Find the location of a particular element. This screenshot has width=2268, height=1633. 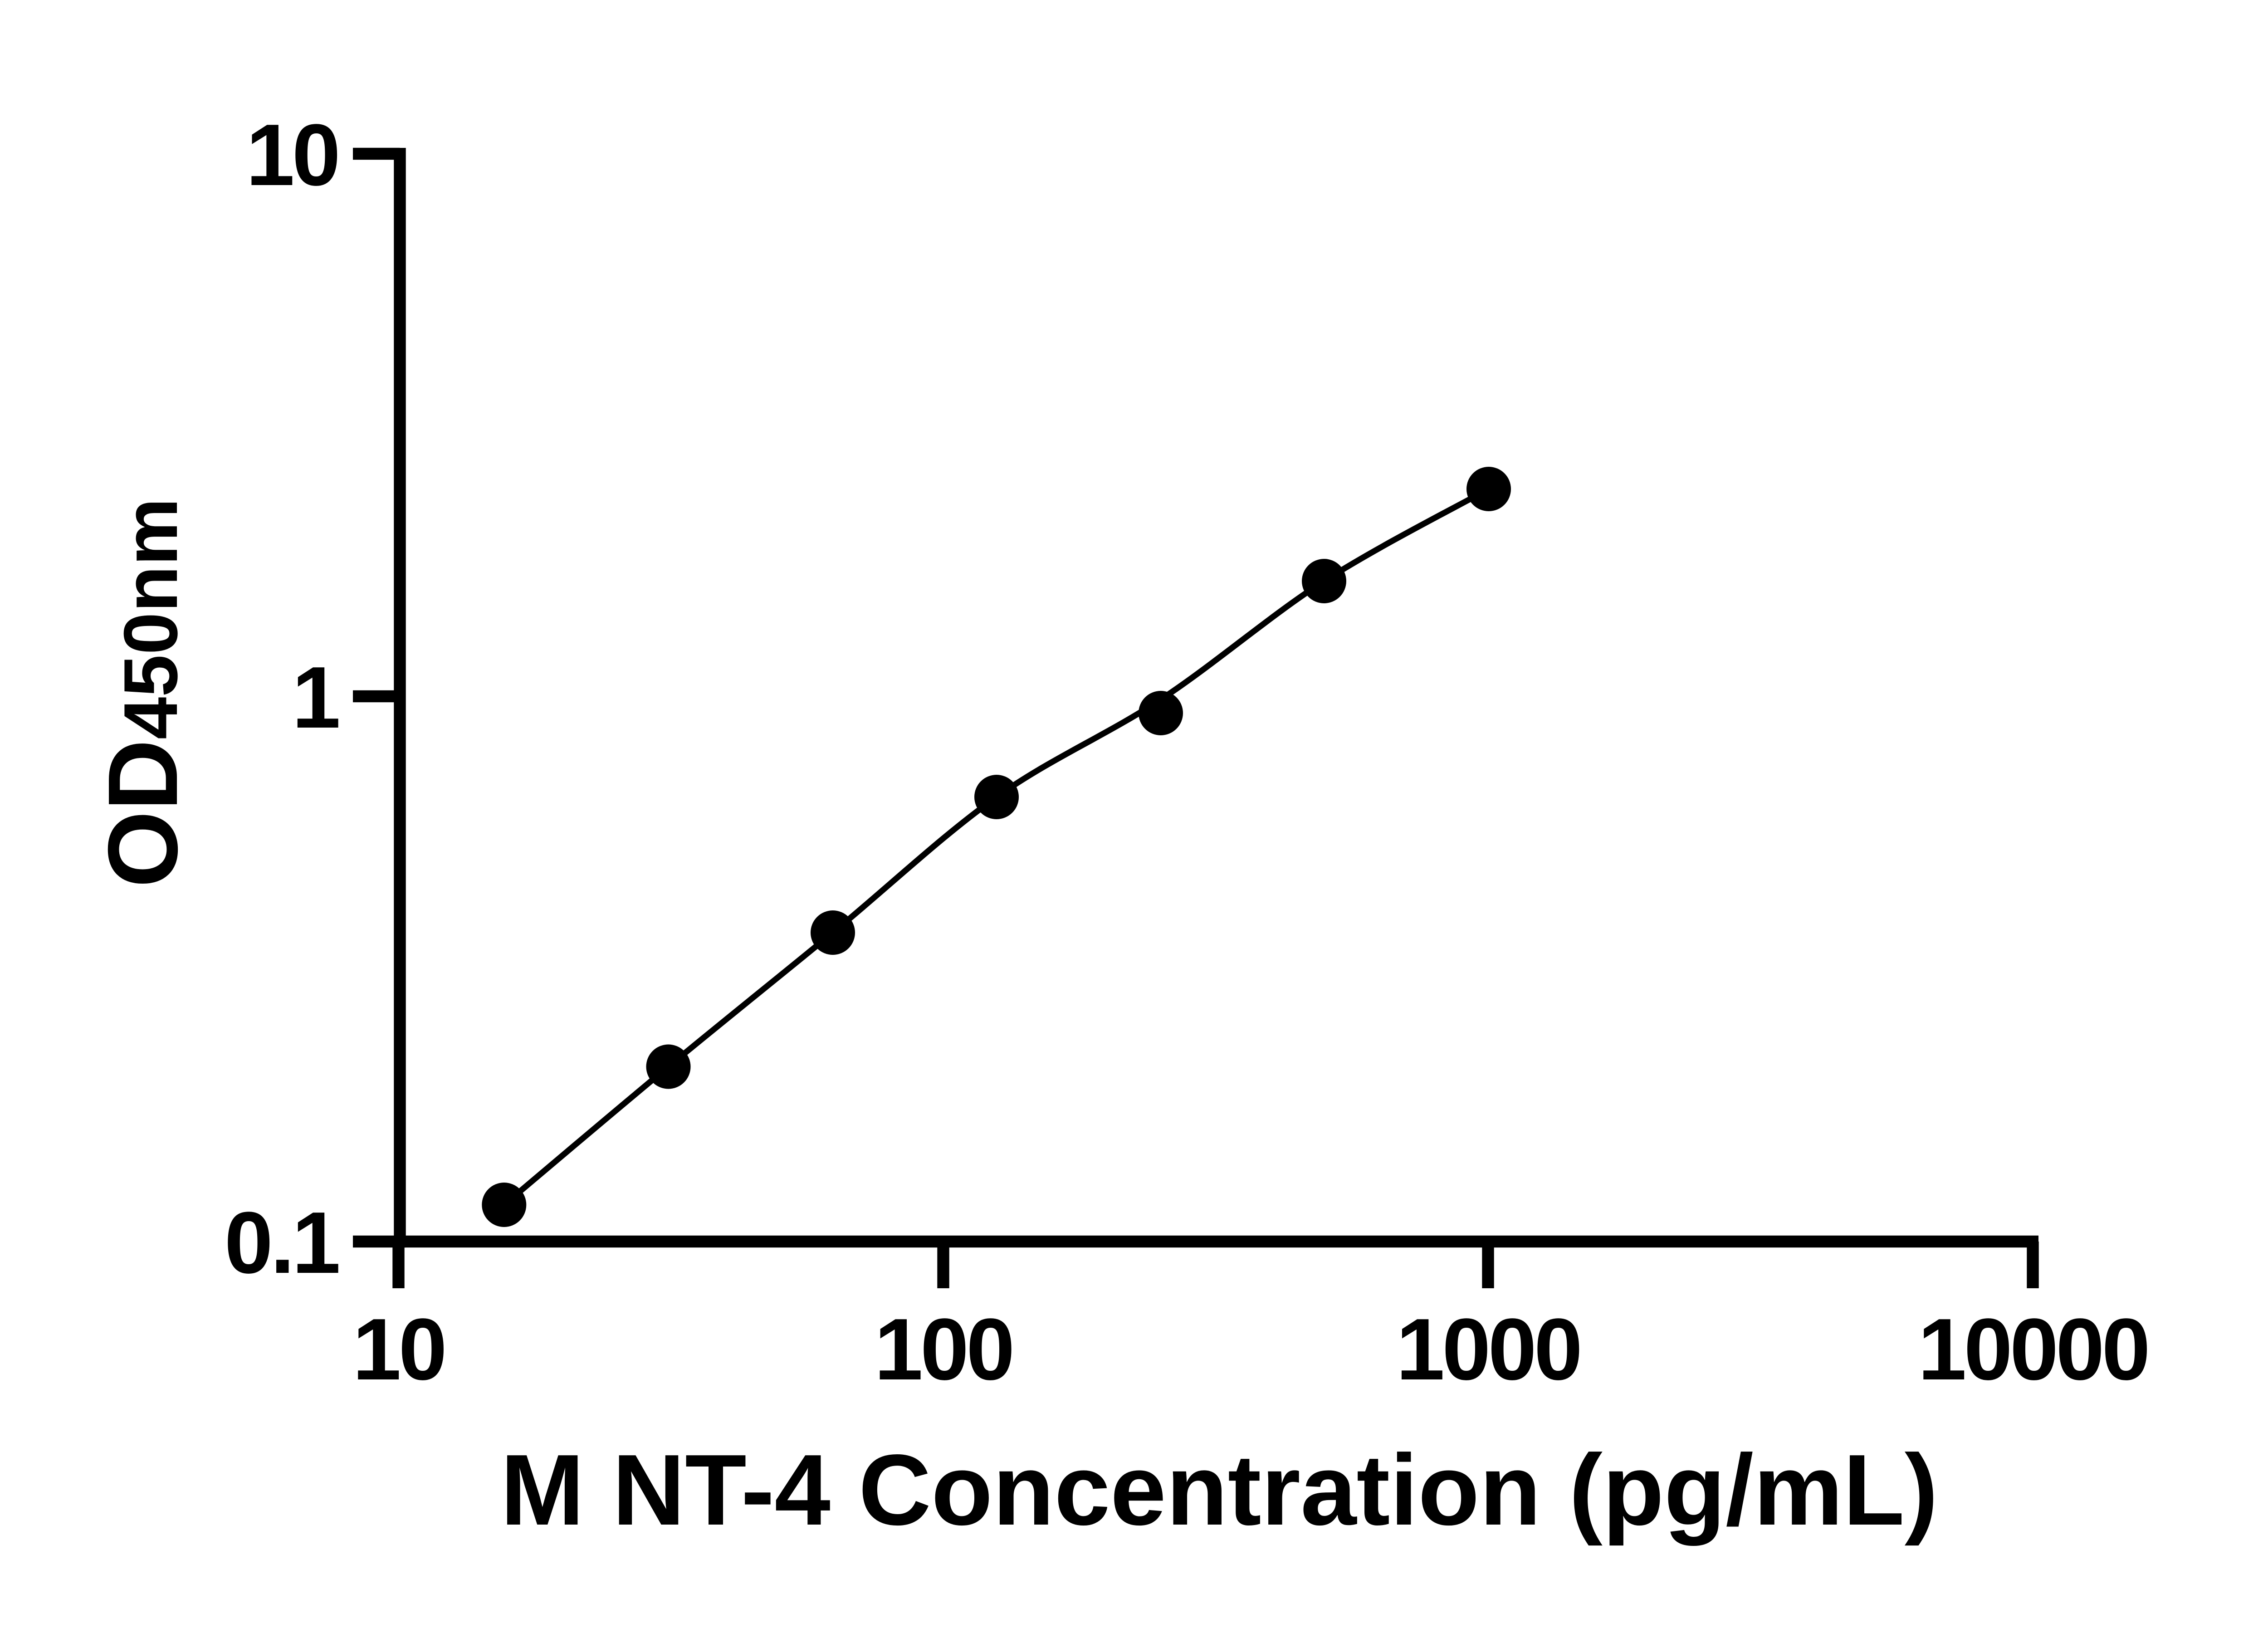

svg-text: 10000 is located at coordinates (2033, 1349).